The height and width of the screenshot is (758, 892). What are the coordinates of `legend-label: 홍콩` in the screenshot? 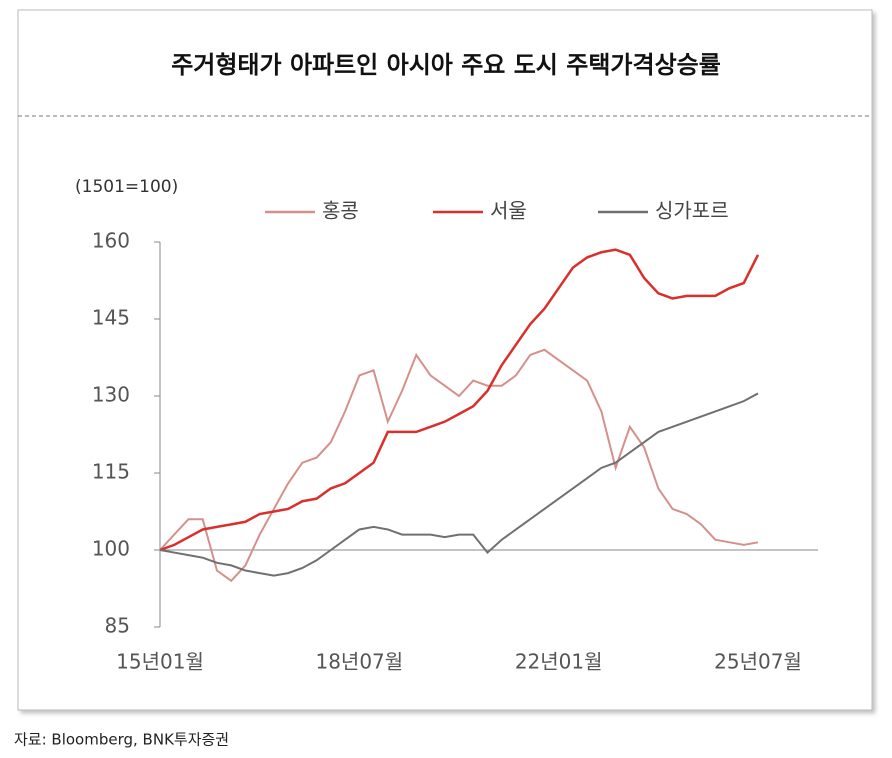 It's located at (340, 211).